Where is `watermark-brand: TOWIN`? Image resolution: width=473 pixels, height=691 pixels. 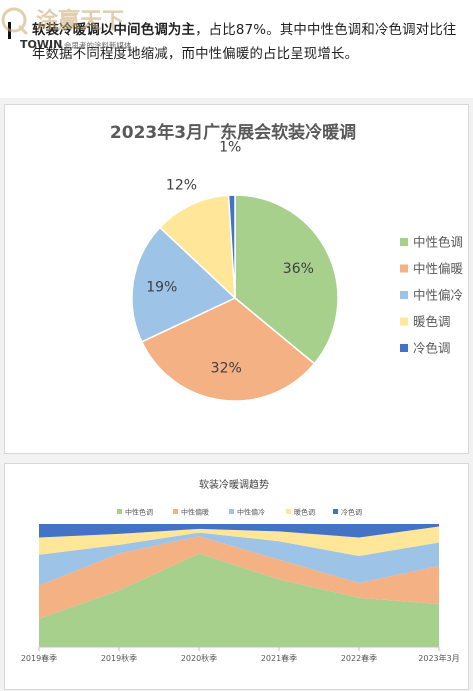
watermark-brand: TOWIN is located at coordinates (41, 44).